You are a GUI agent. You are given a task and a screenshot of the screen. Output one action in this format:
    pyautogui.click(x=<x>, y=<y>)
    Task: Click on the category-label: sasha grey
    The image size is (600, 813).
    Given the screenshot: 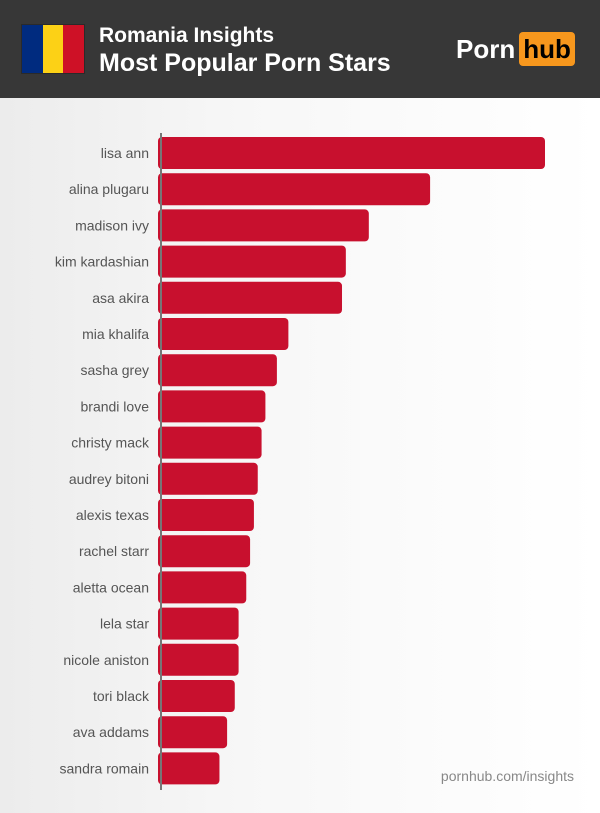 What is the action you would take?
    pyautogui.click(x=115, y=370)
    